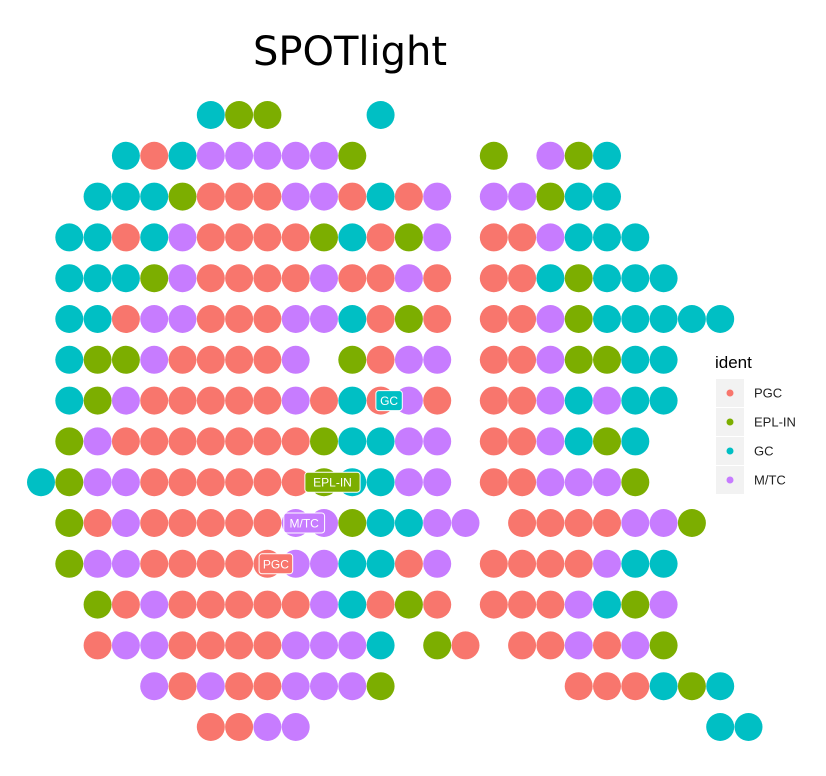 Image resolution: width=826 pixels, height=776 pixels. Describe the element at coordinates (775, 422) in the screenshot. I see `legend-label: EPL-IN` at that location.